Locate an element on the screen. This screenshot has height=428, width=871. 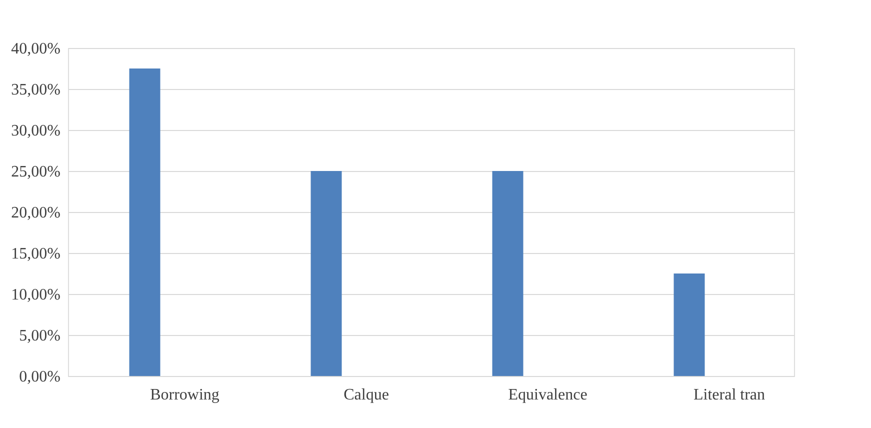
y-tick-label: 0,00% is located at coordinates (39, 377).